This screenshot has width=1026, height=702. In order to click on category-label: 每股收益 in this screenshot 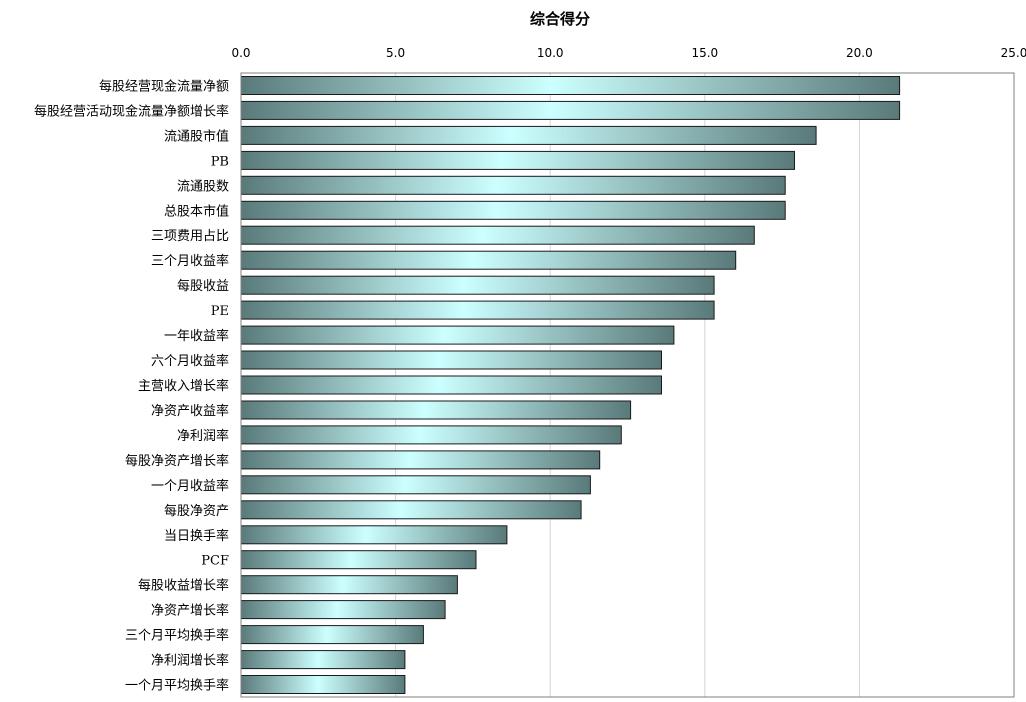, I will do `click(203, 286)`.